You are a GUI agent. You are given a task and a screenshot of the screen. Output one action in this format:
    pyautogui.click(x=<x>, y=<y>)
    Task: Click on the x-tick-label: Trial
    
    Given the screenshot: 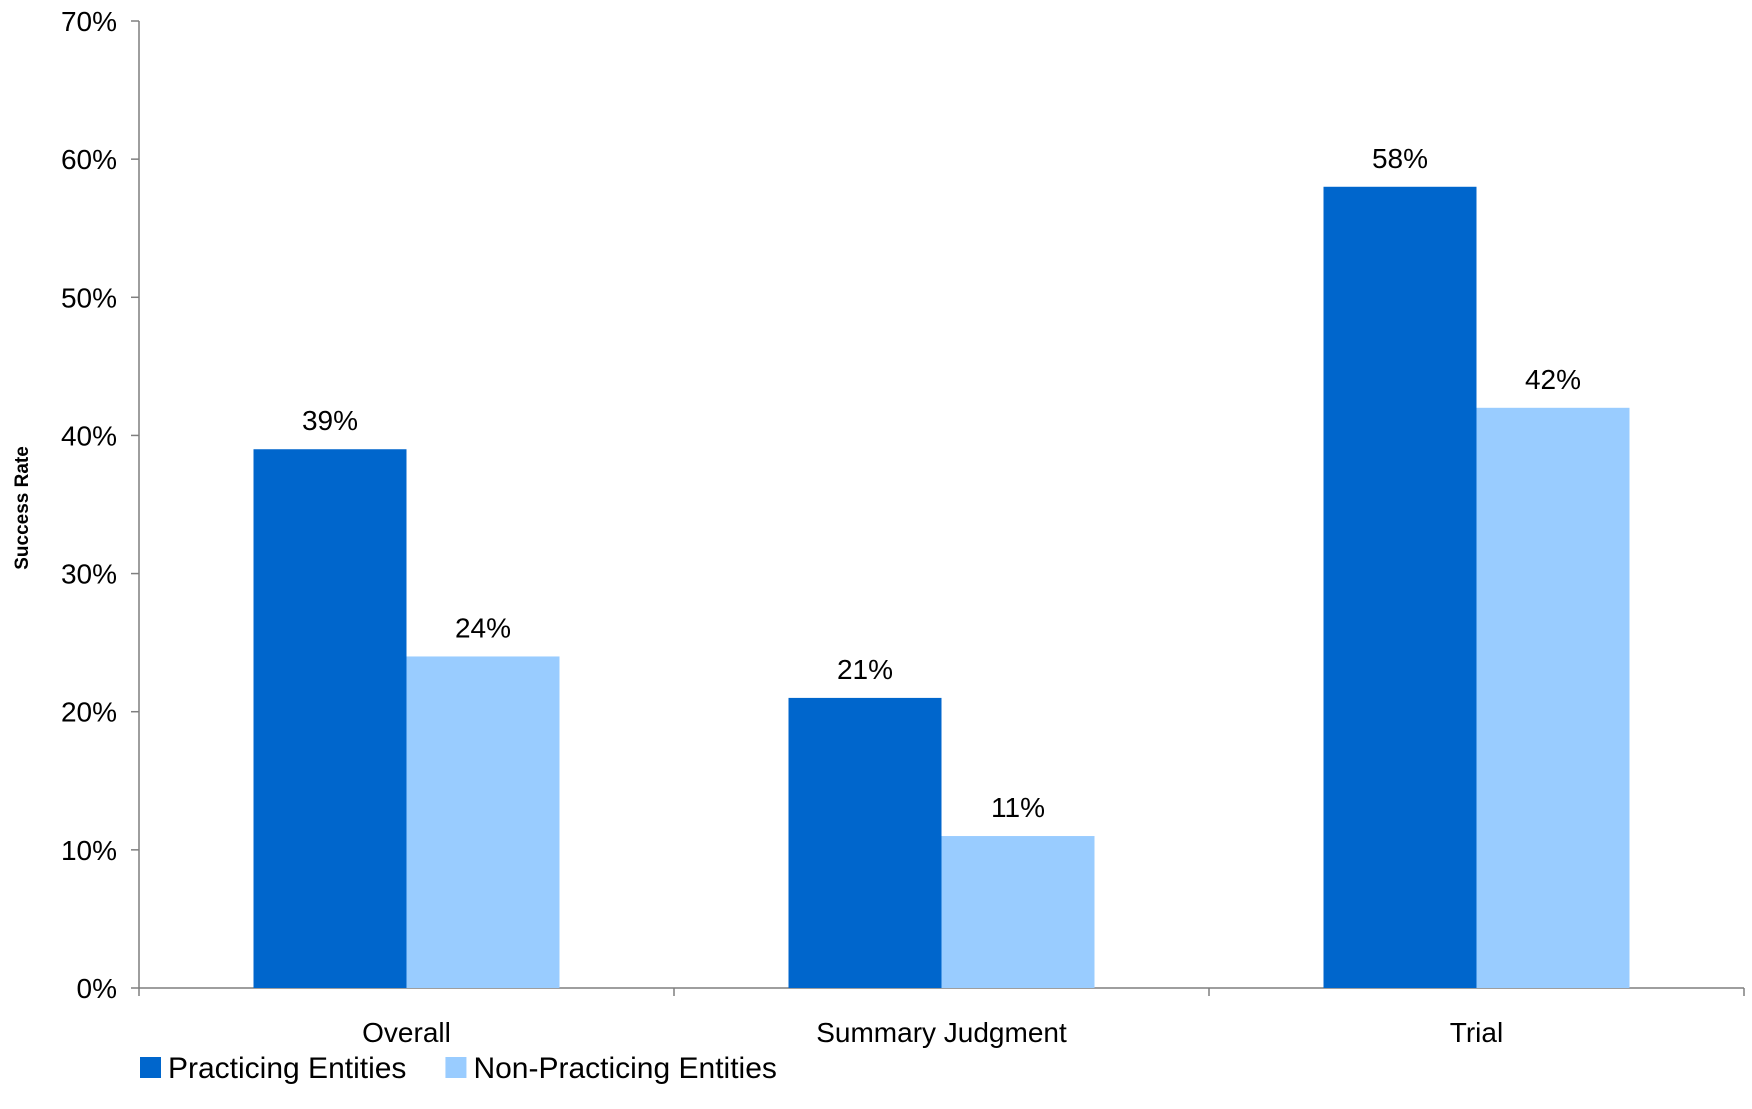 What is the action you would take?
    pyautogui.click(x=1476, y=1032)
    